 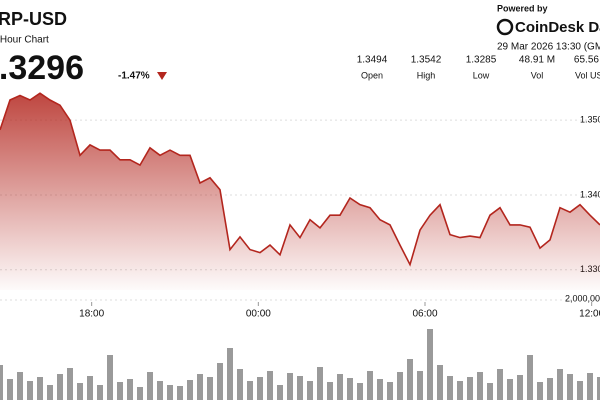 What do you see at coordinates (33, 19) in the screenshot?
I see `title: XRP-USD` at bounding box center [33, 19].